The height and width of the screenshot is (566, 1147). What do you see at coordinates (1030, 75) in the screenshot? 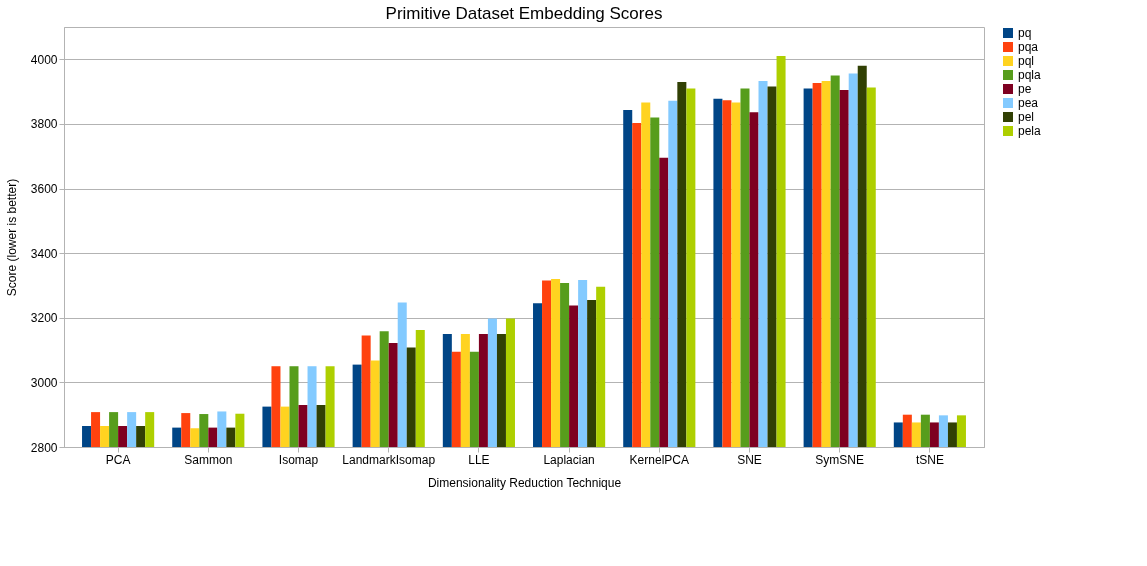
I see `legend-label: pqla` at bounding box center [1030, 75].